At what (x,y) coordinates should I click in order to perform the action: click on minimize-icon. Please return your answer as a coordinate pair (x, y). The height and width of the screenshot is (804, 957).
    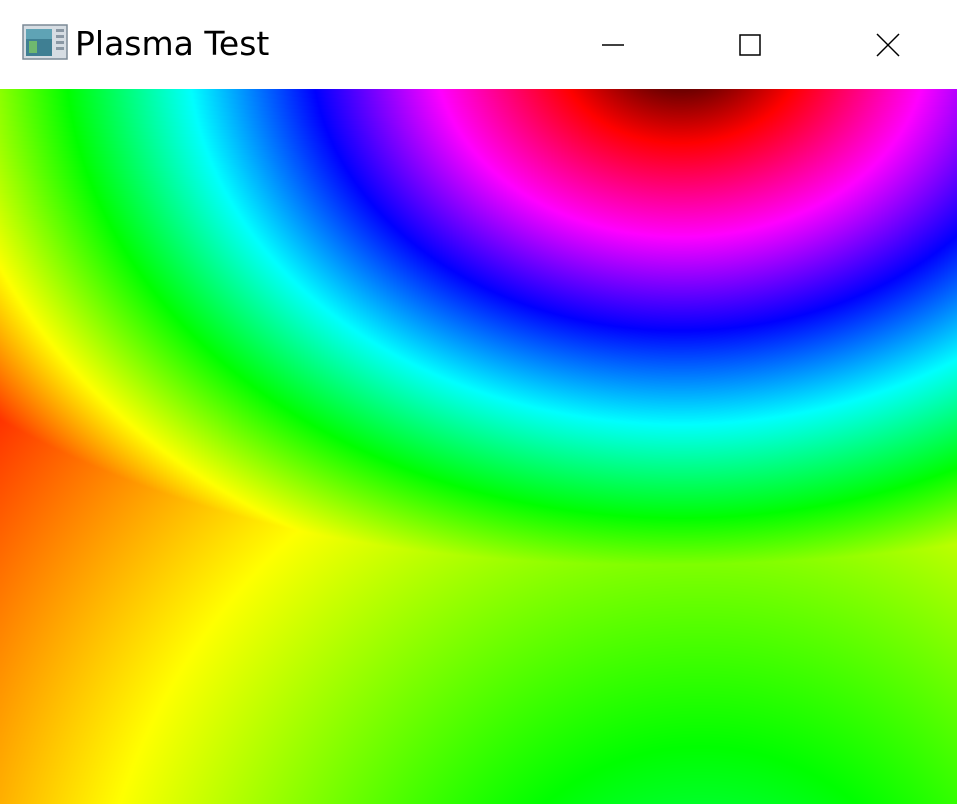
    Looking at the image, I should click on (613, 45).